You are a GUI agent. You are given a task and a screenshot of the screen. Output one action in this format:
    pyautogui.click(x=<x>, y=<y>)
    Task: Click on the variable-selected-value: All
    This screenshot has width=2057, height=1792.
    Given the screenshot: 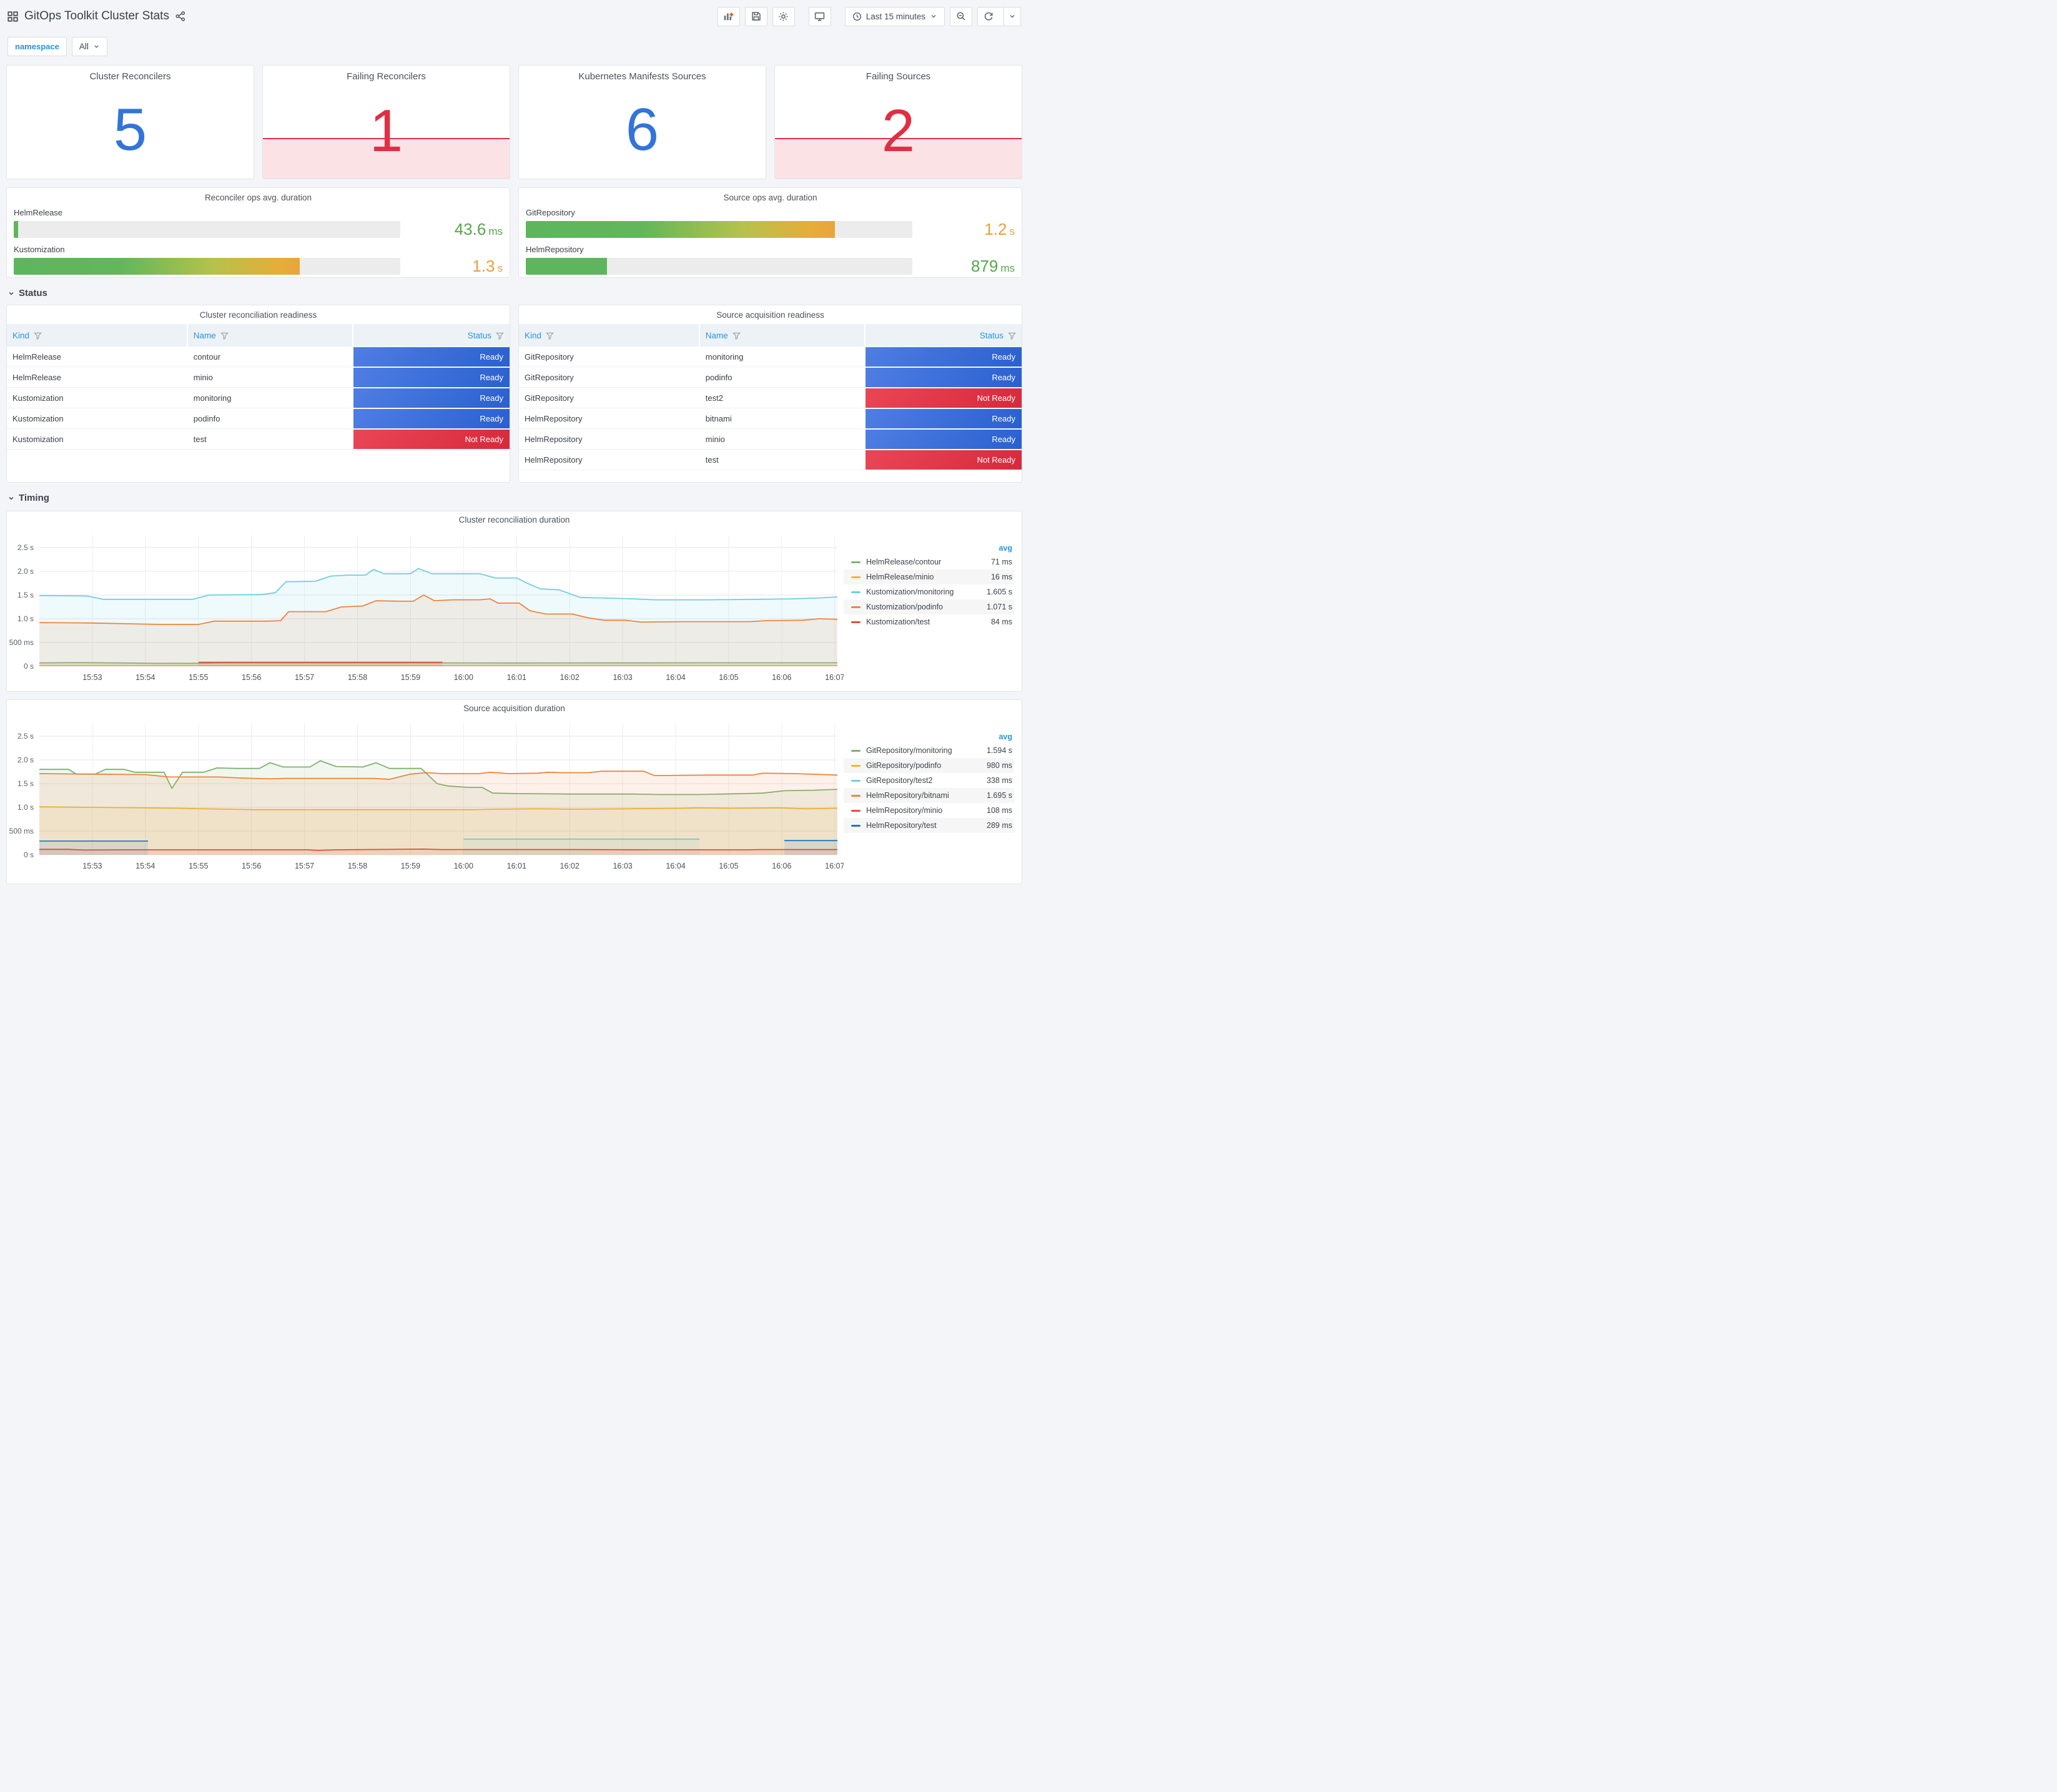 What is the action you would take?
    pyautogui.click(x=84, y=46)
    